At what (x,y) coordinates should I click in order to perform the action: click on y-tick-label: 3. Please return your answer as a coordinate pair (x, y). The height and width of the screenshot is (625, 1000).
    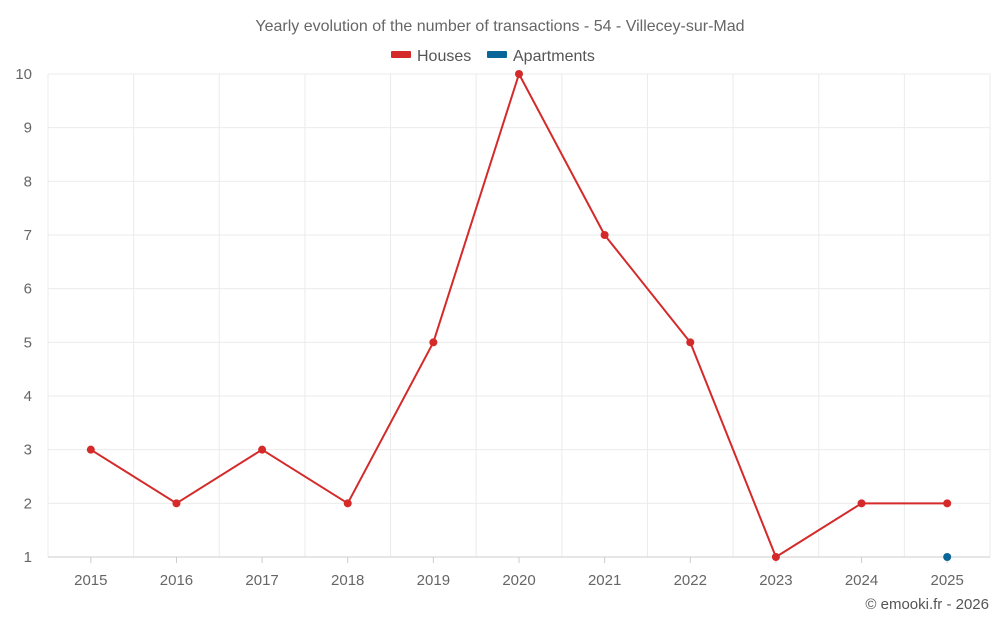
    Looking at the image, I should click on (28, 450).